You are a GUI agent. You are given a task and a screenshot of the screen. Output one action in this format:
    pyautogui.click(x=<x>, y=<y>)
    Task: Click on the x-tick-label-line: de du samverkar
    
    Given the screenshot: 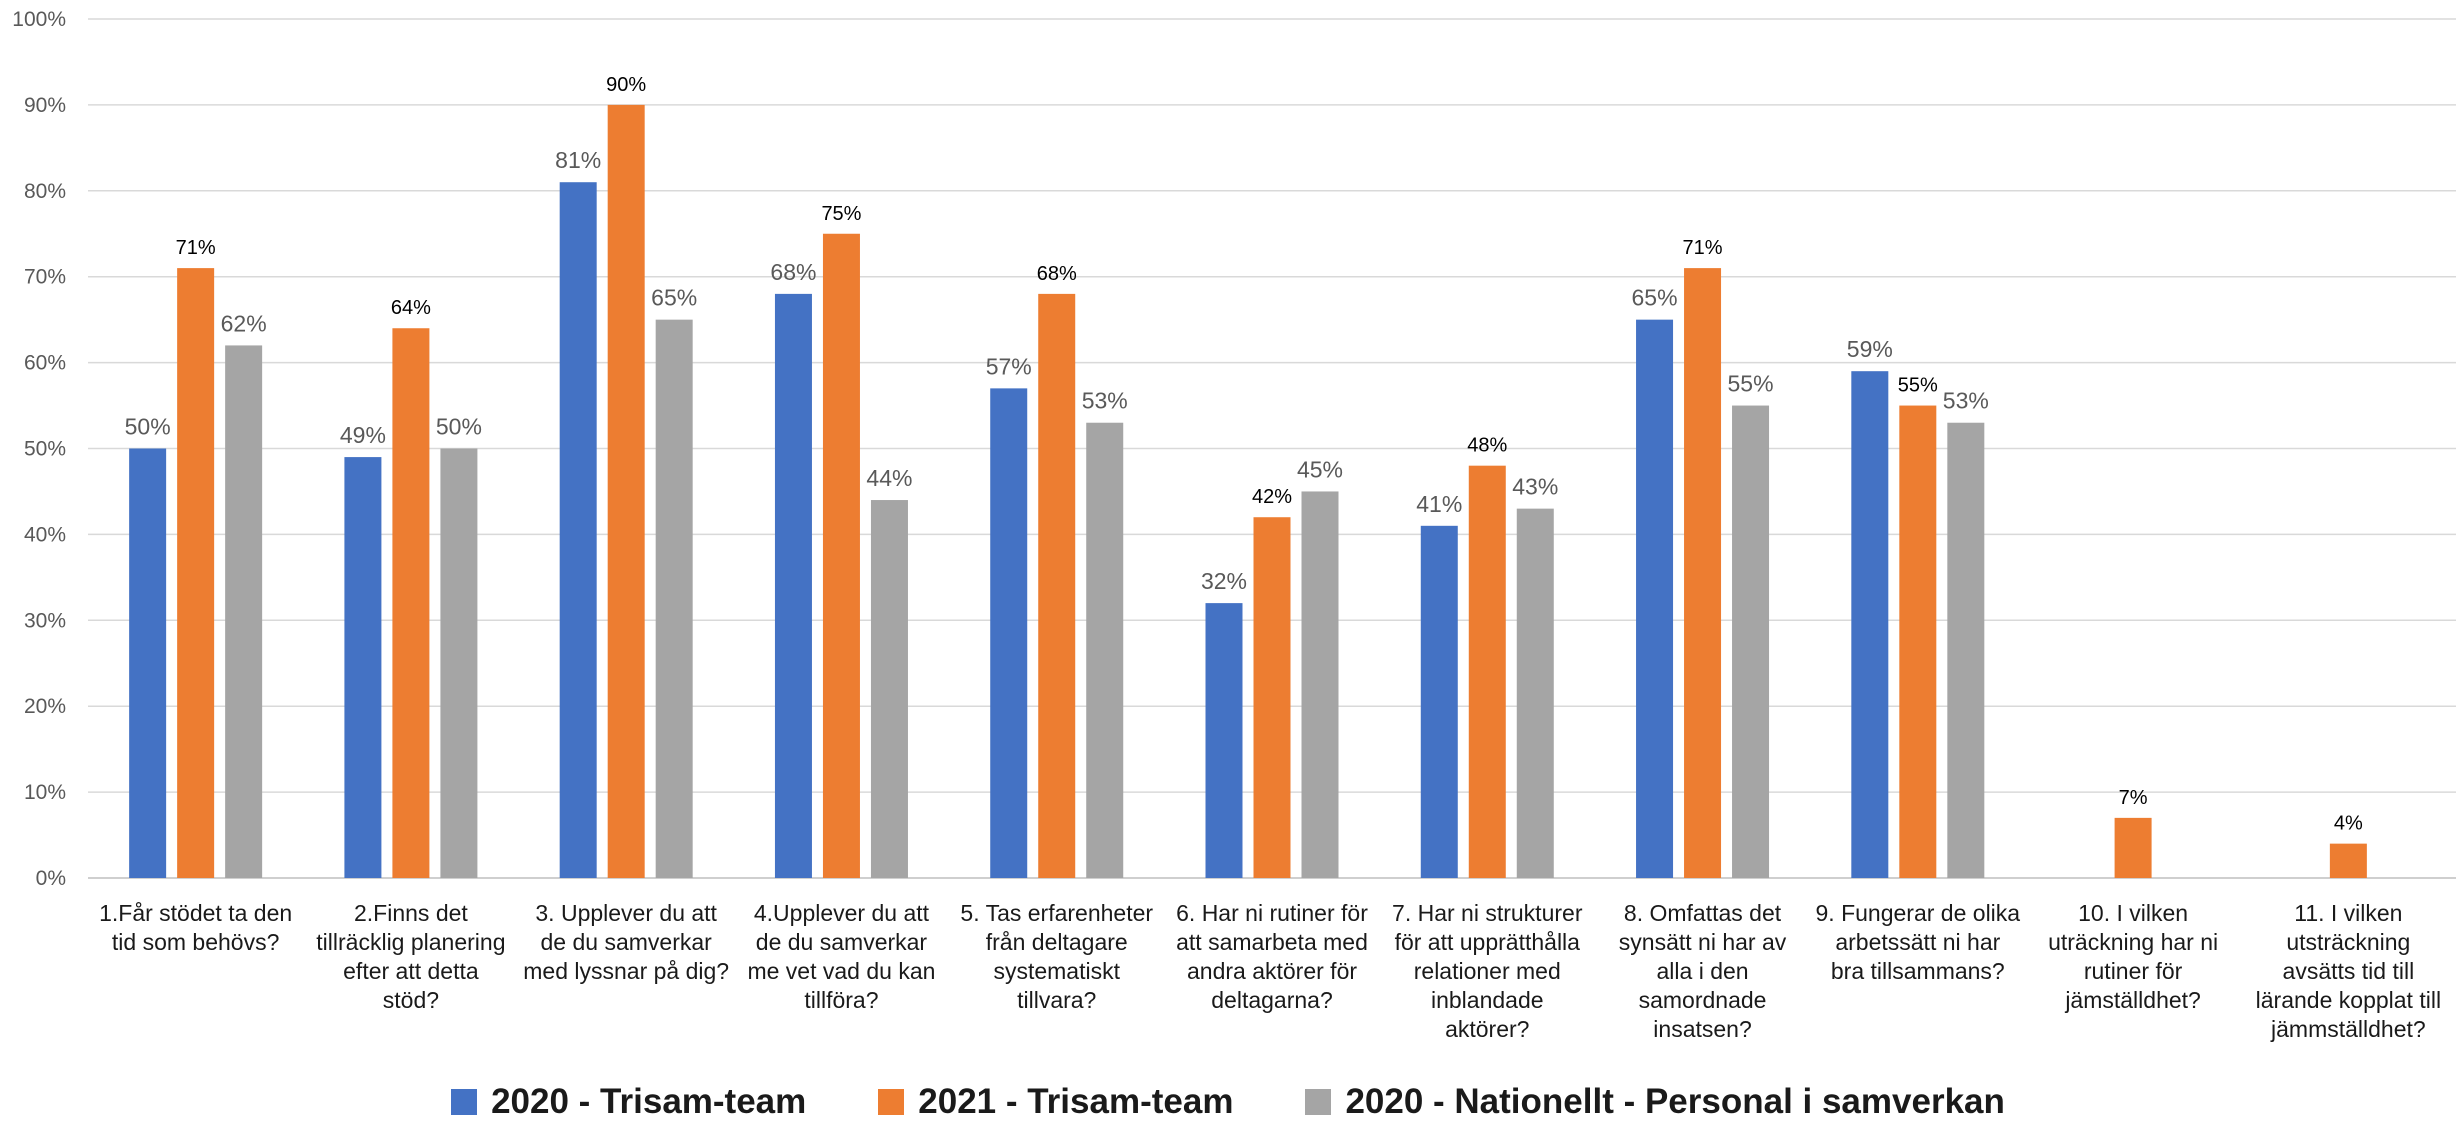 What is the action you would take?
    pyautogui.click(x=627, y=942)
    